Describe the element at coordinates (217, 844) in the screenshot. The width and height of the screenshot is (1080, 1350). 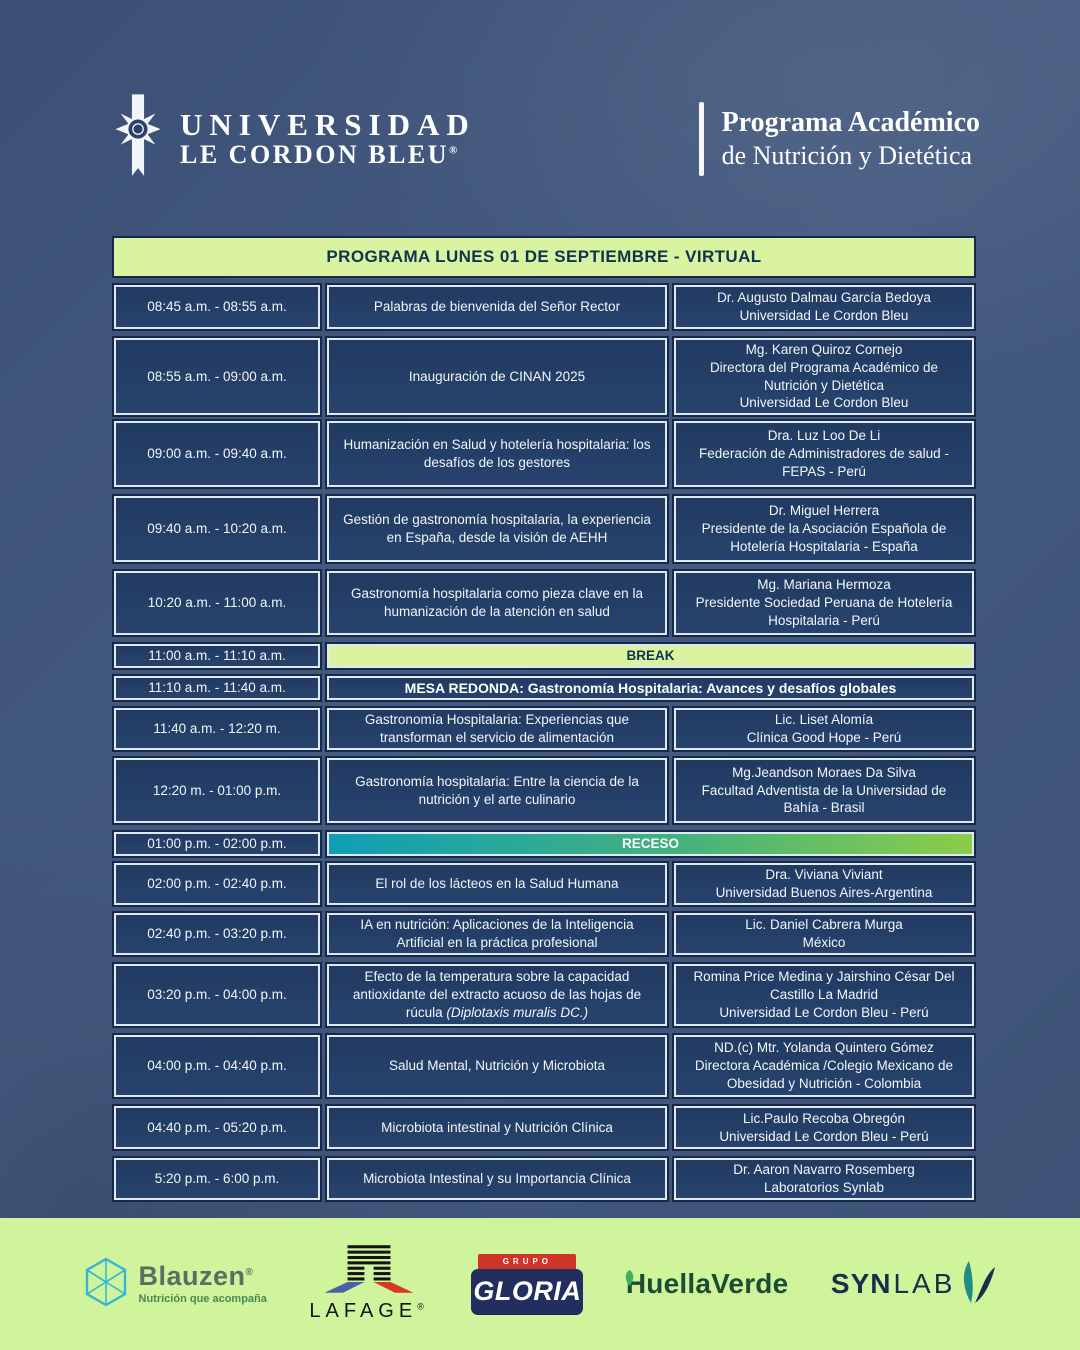
I see `time-cell: 01:00 p.m. - 02:00 p.m.` at that location.